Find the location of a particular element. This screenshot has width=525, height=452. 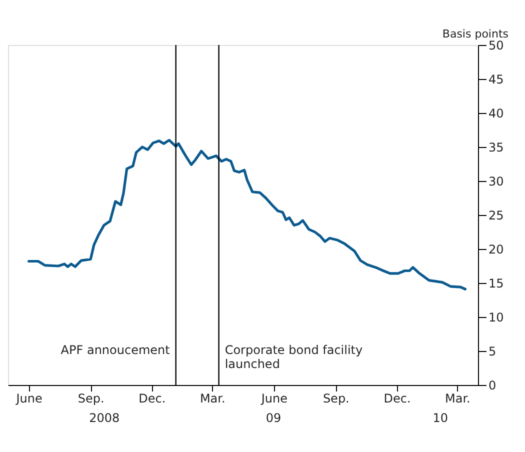

text: 09 is located at coordinates (274, 418).